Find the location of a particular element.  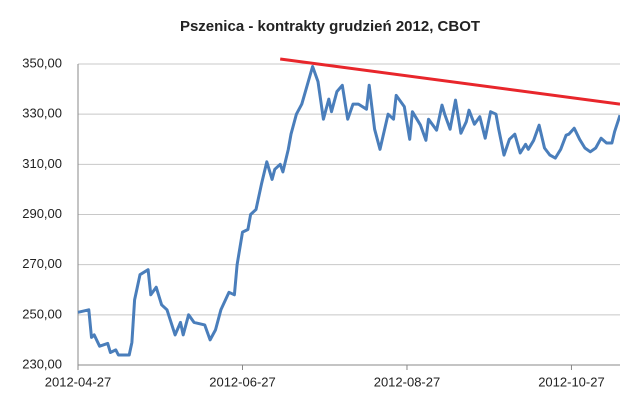

x-tick-label: 2012-08-27 is located at coordinates (407, 381).